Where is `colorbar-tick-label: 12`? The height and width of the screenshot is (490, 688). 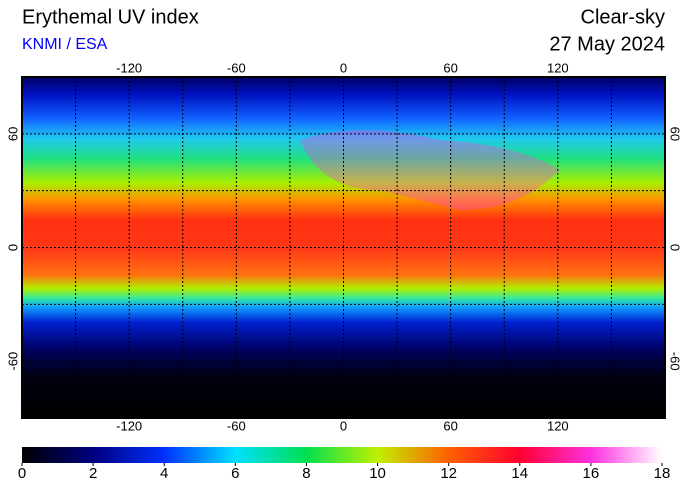
colorbar-tick-label: 12 is located at coordinates (448, 473).